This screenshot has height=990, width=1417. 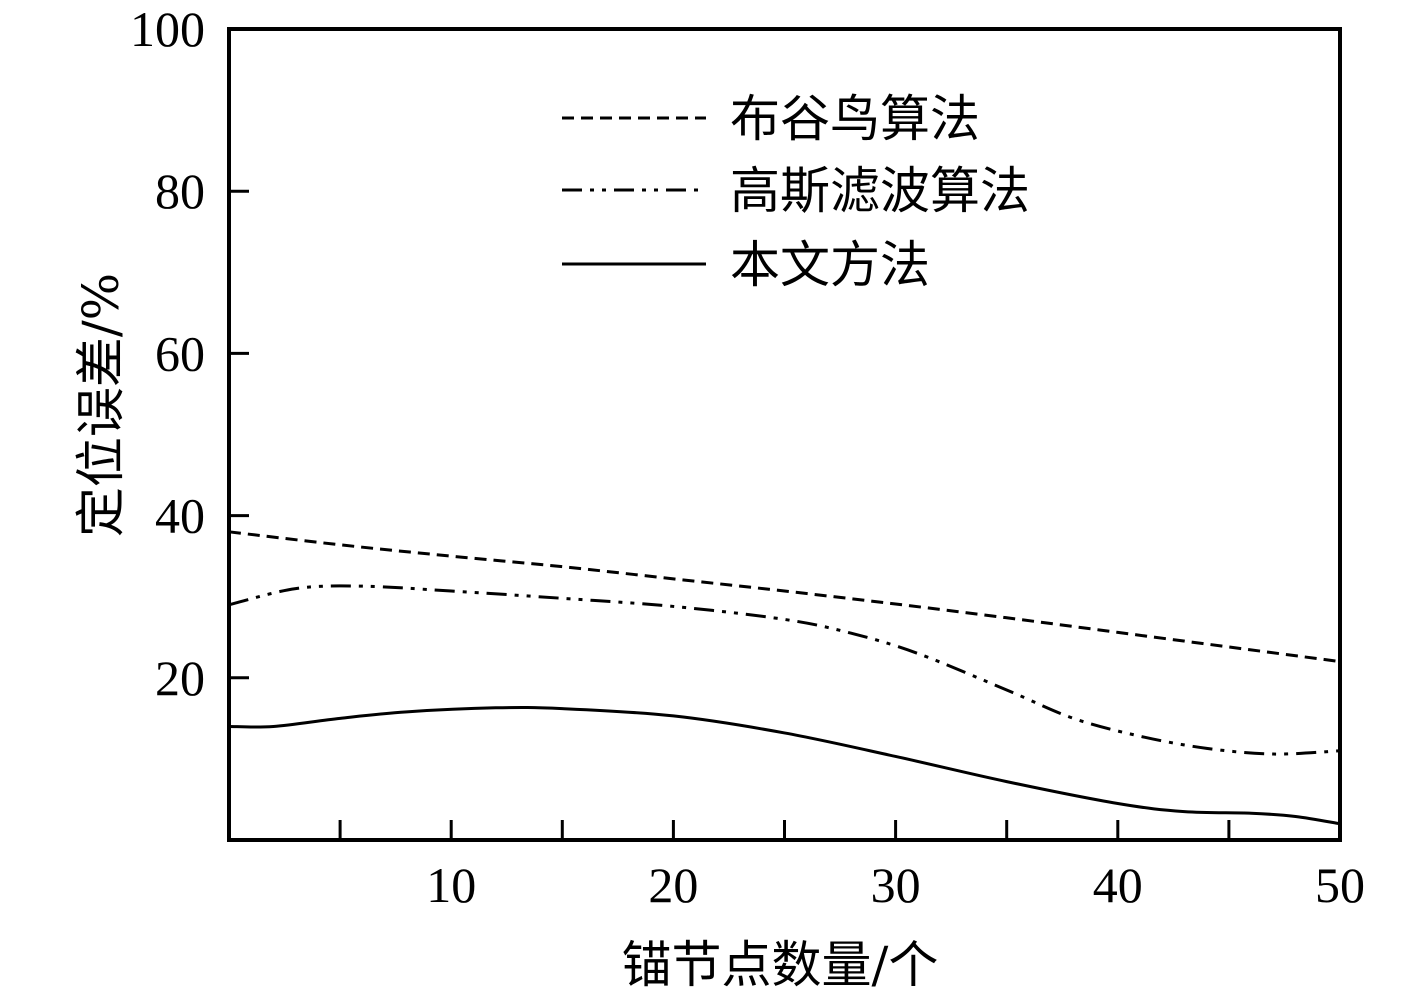 What do you see at coordinates (830, 265) in the screenshot?
I see `legend-label-3: 本文方法` at bounding box center [830, 265].